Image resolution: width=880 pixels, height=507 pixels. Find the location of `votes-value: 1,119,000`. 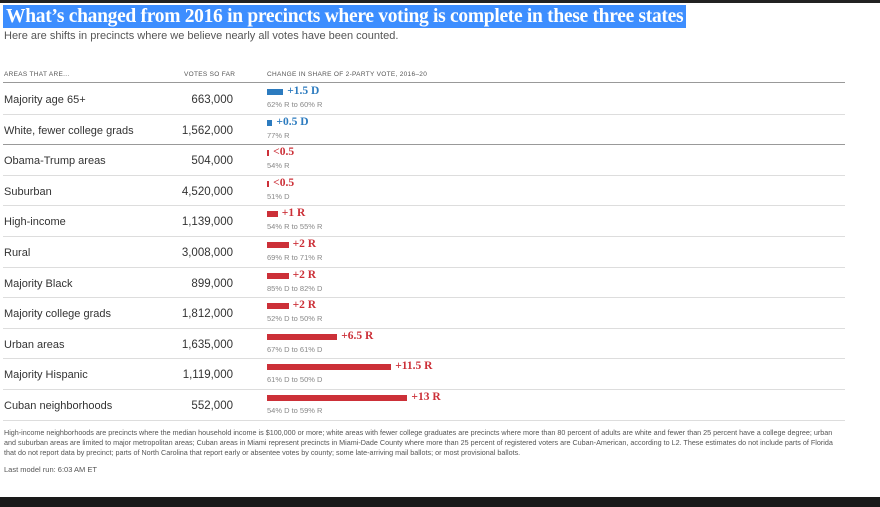

votes-value: 1,119,000 is located at coordinates (207, 375).